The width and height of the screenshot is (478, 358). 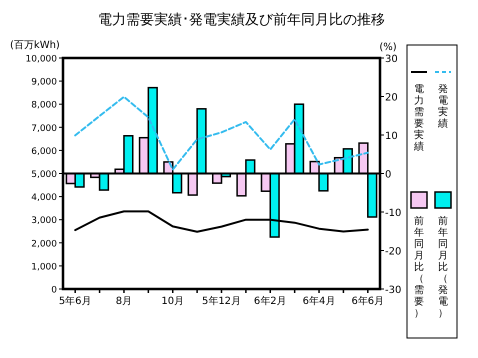 What do you see at coordinates (75, 301) in the screenshot?
I see `x-tick-label: 5年6月` at bounding box center [75, 301].